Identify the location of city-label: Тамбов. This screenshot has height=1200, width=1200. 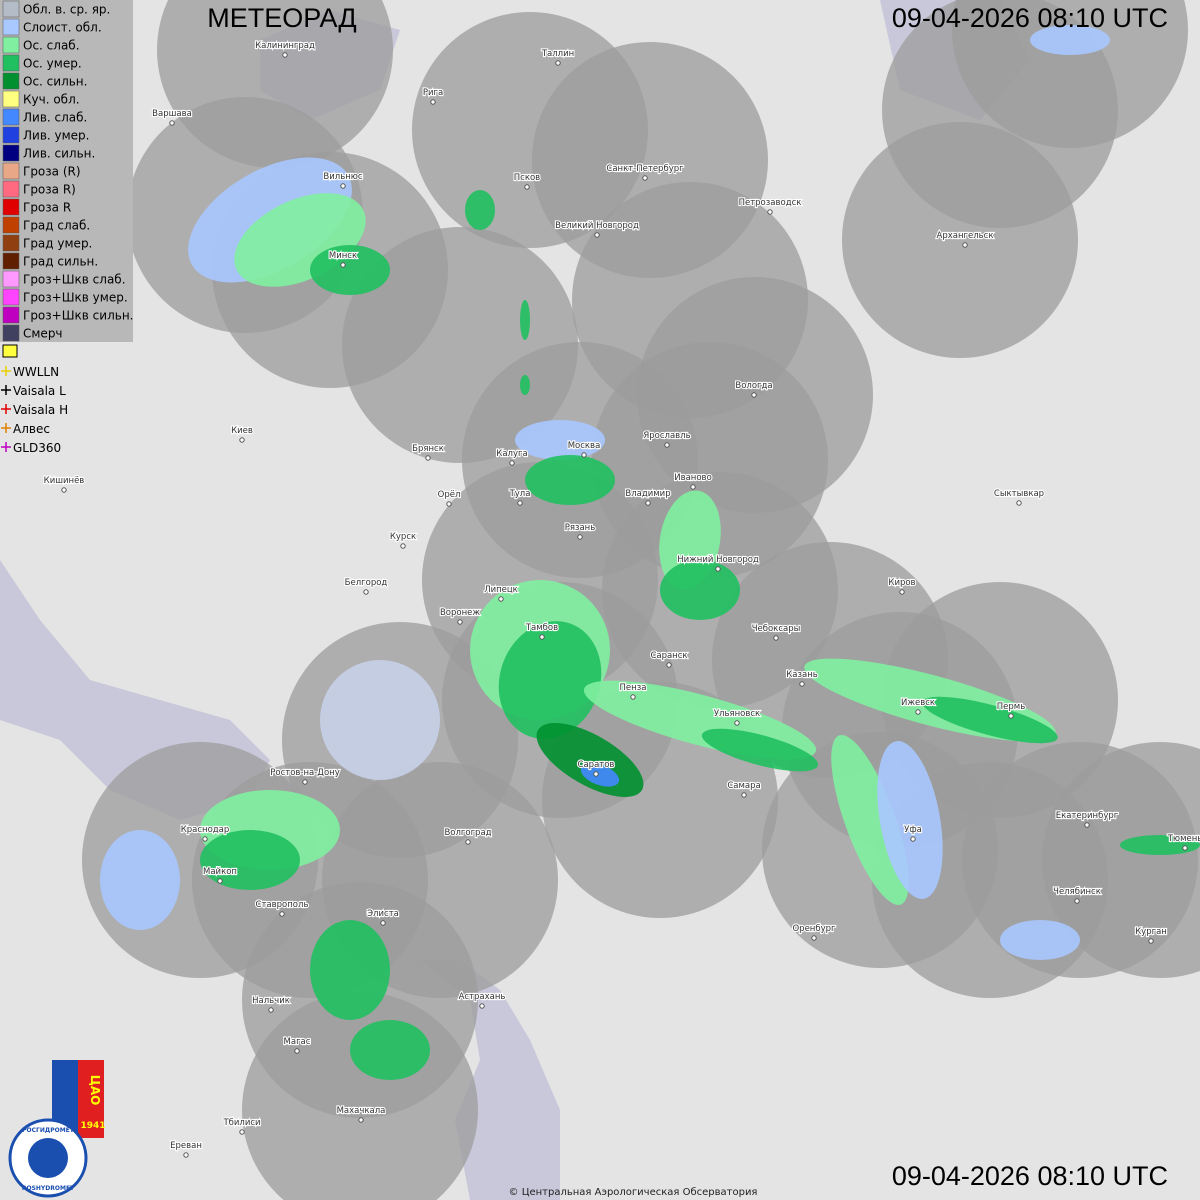
(541, 628).